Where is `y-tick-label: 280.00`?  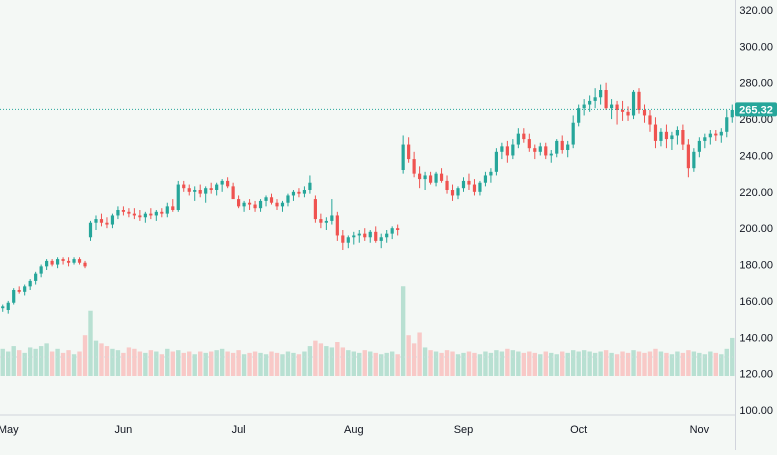 y-tick-label: 280.00 is located at coordinates (756, 84).